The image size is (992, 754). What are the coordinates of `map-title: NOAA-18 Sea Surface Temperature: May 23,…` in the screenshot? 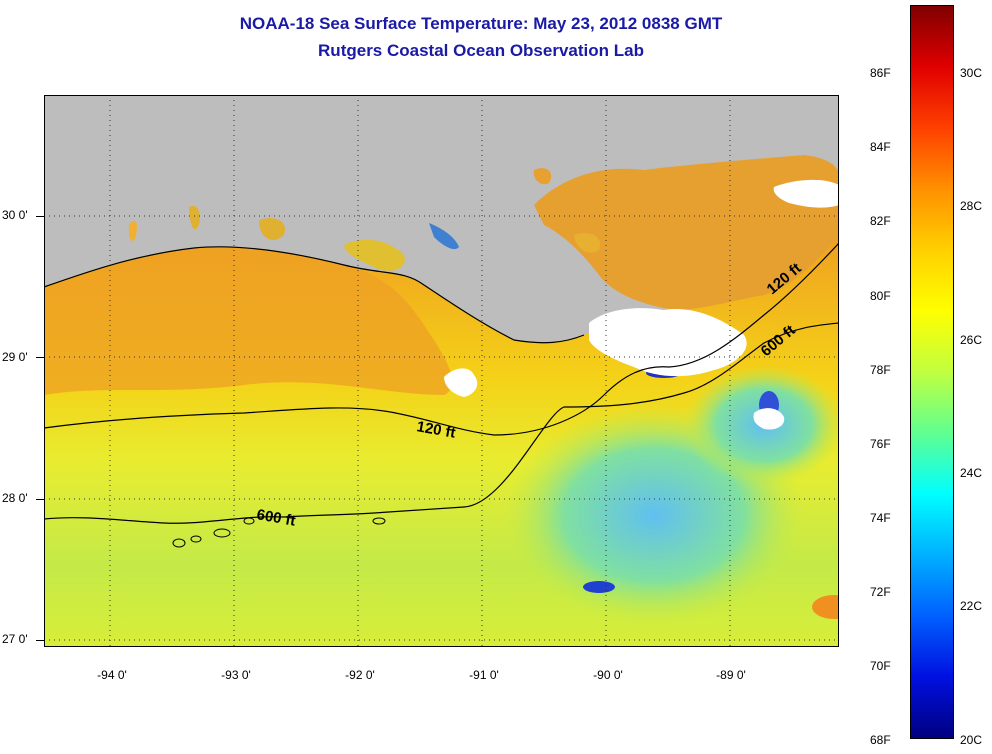 It's located at (481, 23).